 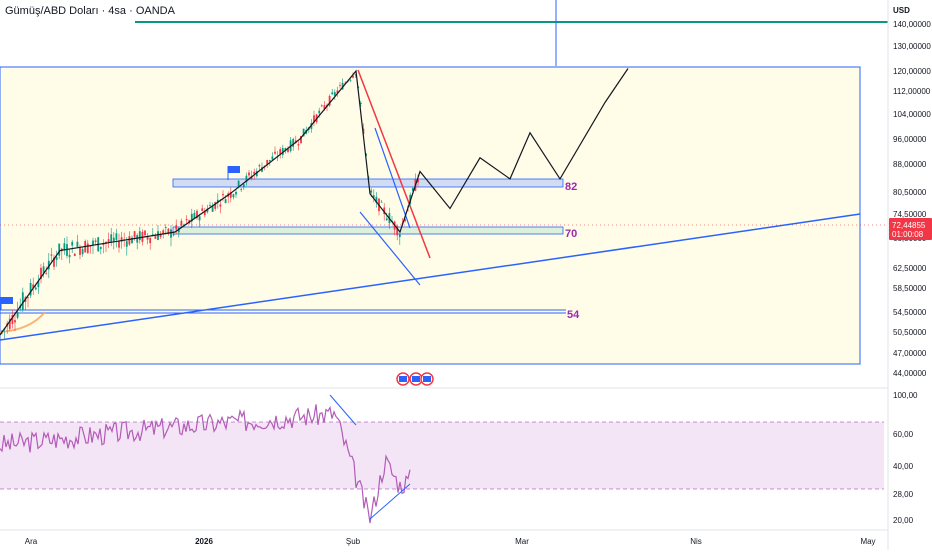 What do you see at coordinates (908, 234) in the screenshot?
I see `countdown-label: 01:00:08` at bounding box center [908, 234].